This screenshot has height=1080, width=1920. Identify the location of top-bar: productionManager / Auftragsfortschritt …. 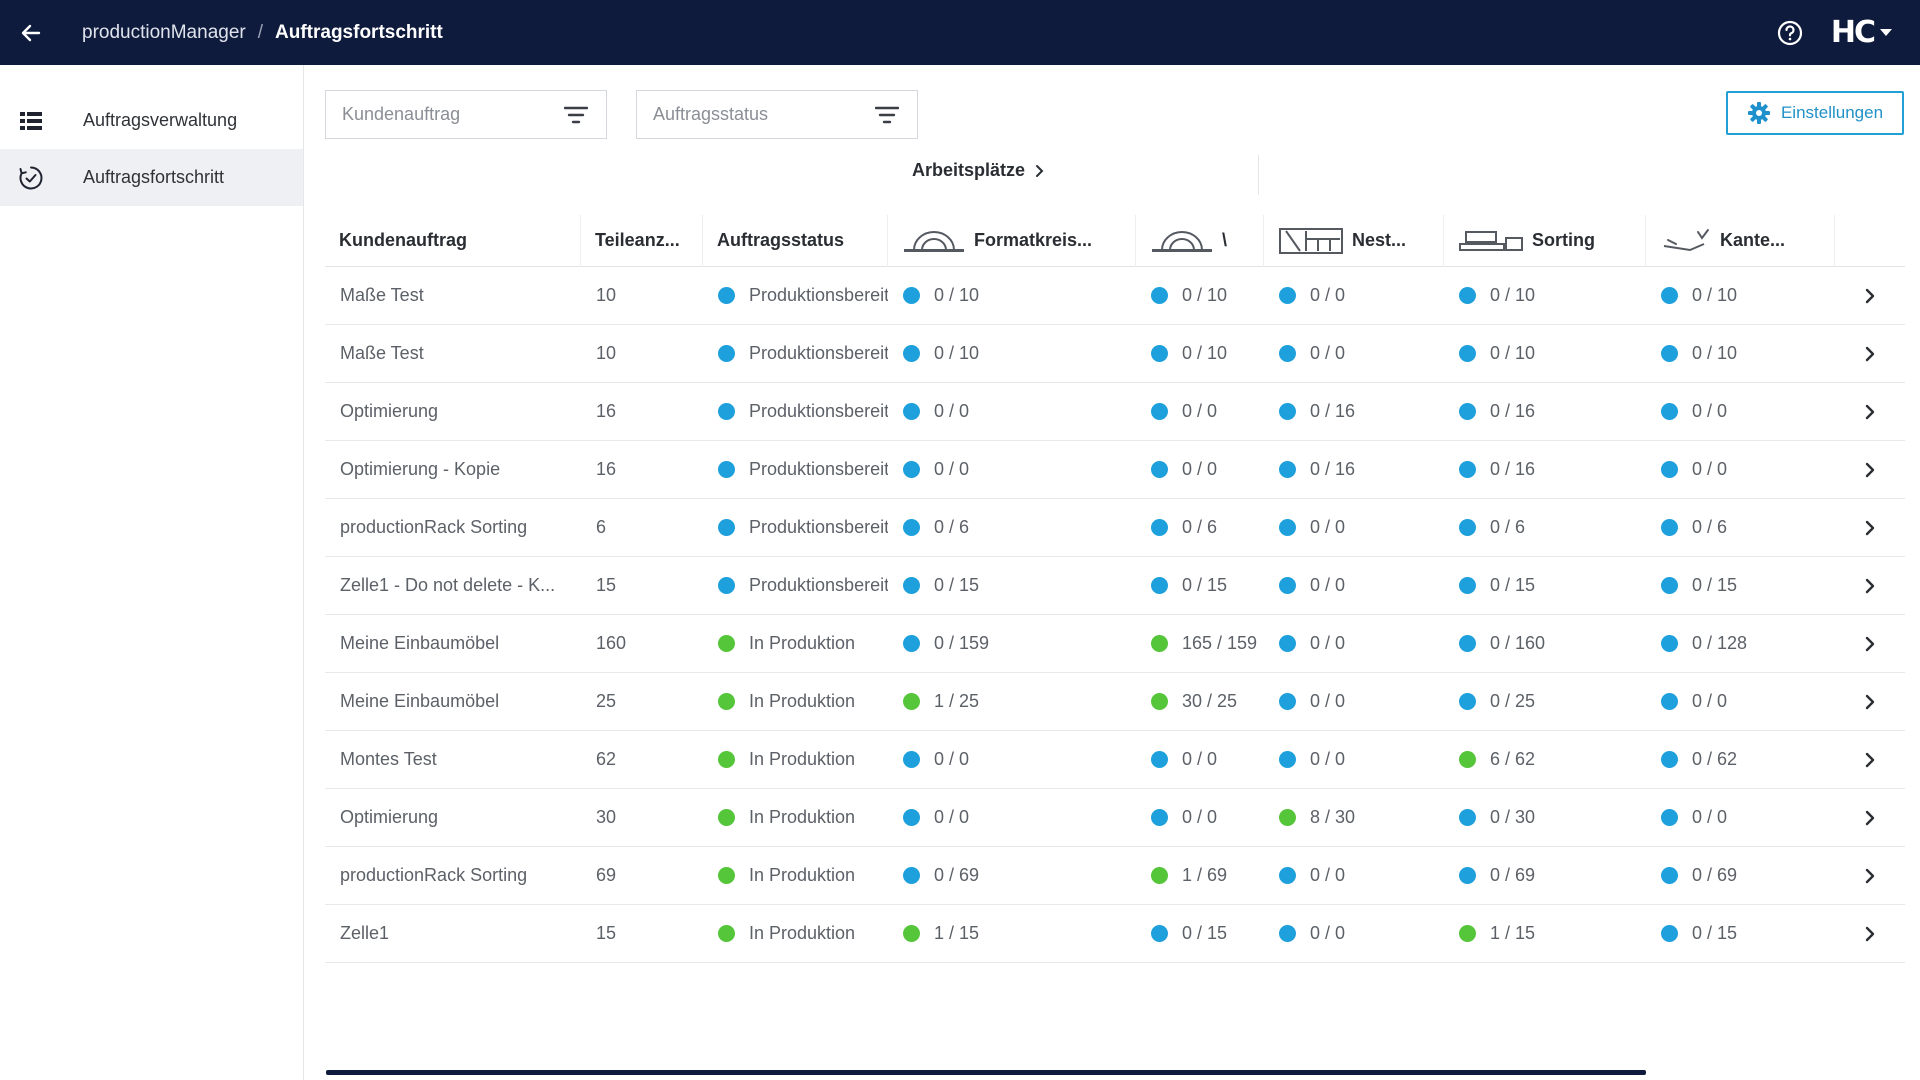
(960, 32).